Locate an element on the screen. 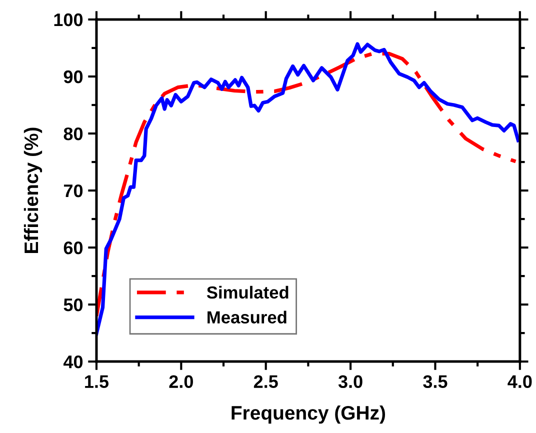 The height and width of the screenshot is (433, 536). y-tick-label: 90 is located at coordinates (73, 77).